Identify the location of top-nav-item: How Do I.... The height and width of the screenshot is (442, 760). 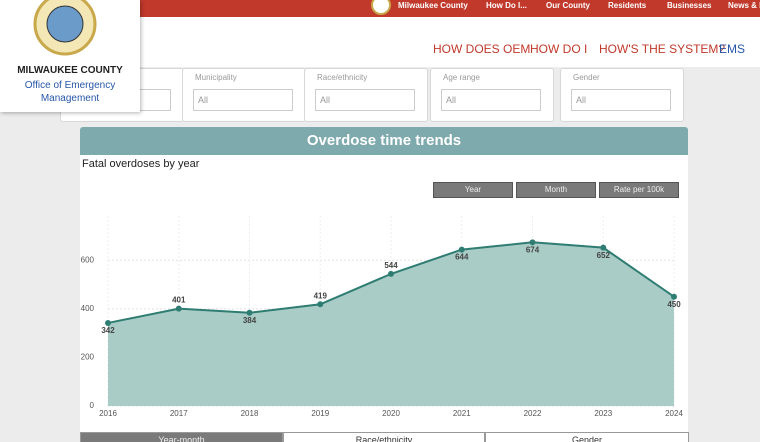
(506, 5).